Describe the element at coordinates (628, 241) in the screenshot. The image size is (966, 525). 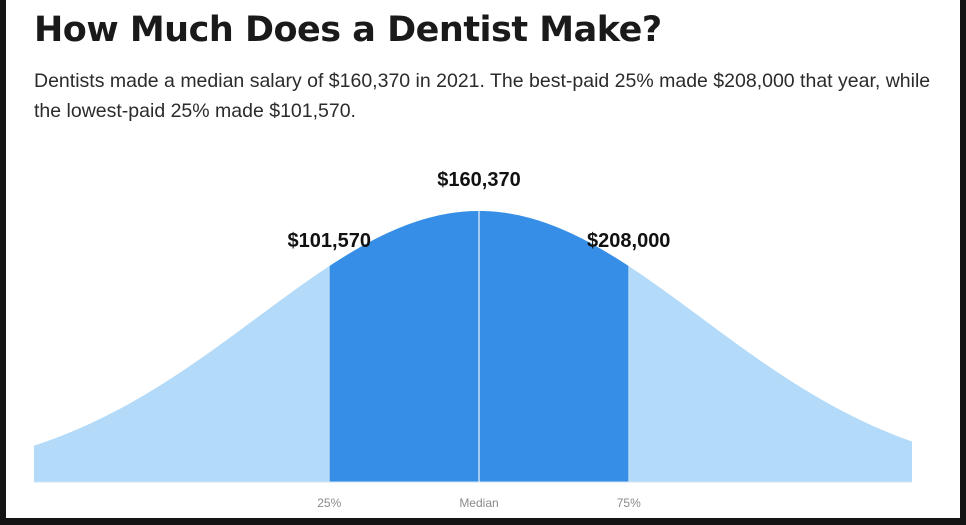
I see `value-label-p75: $208,000` at that location.